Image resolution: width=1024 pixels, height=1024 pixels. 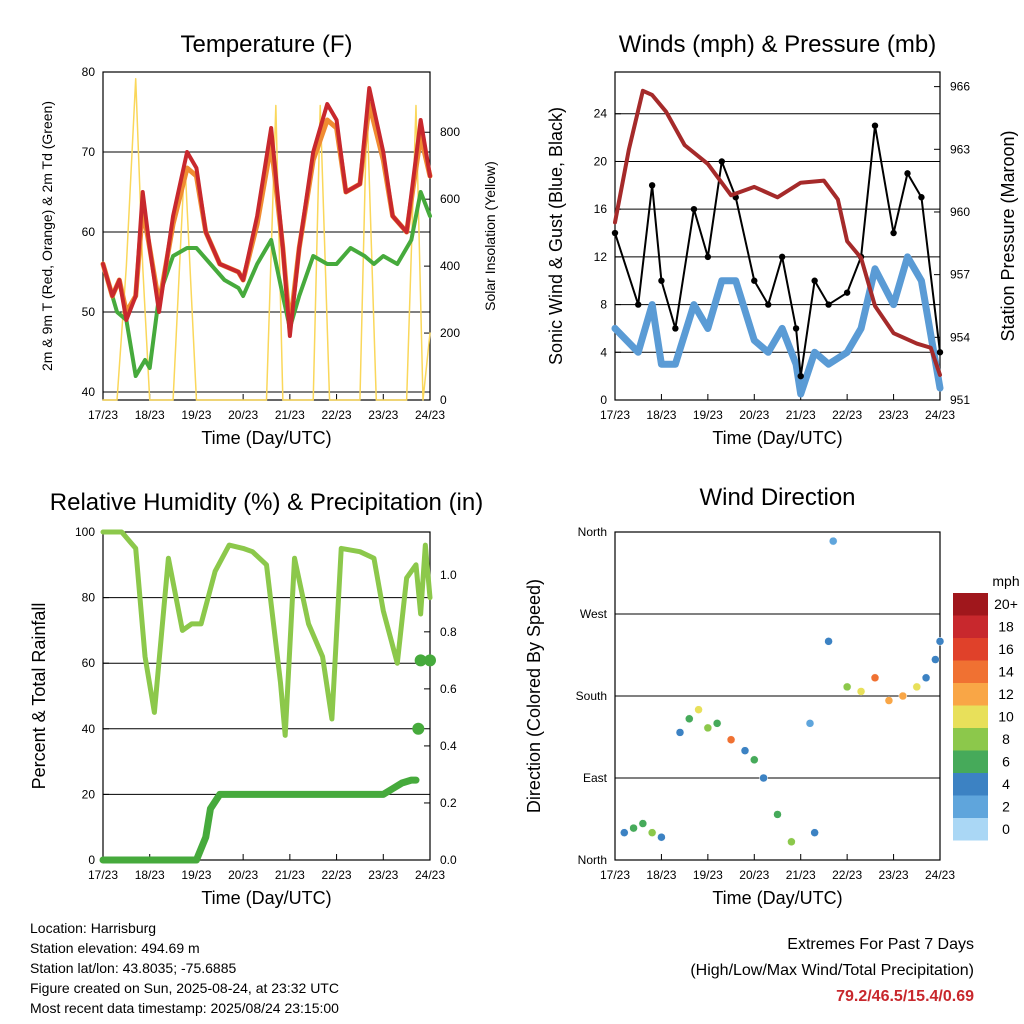 I want to click on y-tick-label: South, so click(x=591, y=696).